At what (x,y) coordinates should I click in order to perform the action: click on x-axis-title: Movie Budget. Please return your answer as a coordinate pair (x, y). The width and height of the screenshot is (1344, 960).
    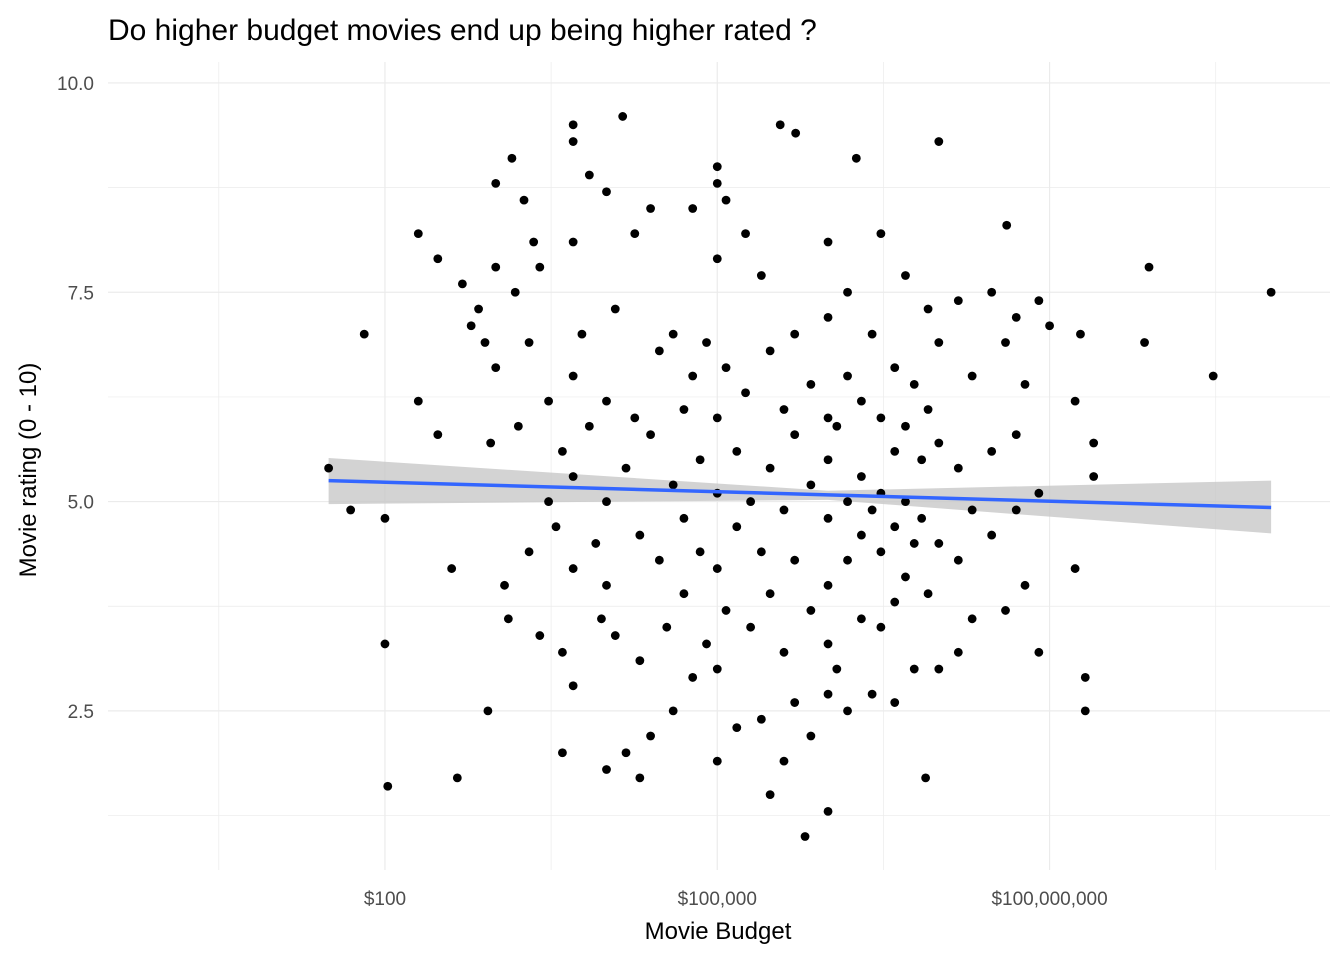
    Looking at the image, I should click on (718, 931).